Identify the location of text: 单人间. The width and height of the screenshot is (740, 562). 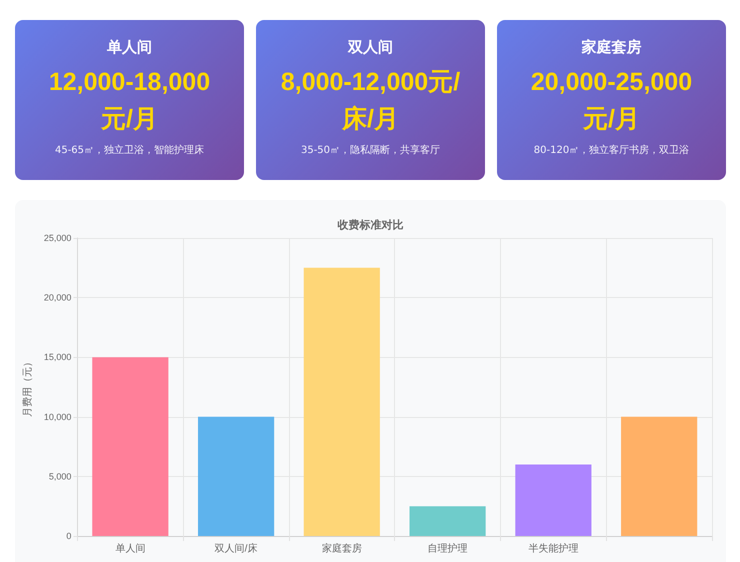
(129, 47).